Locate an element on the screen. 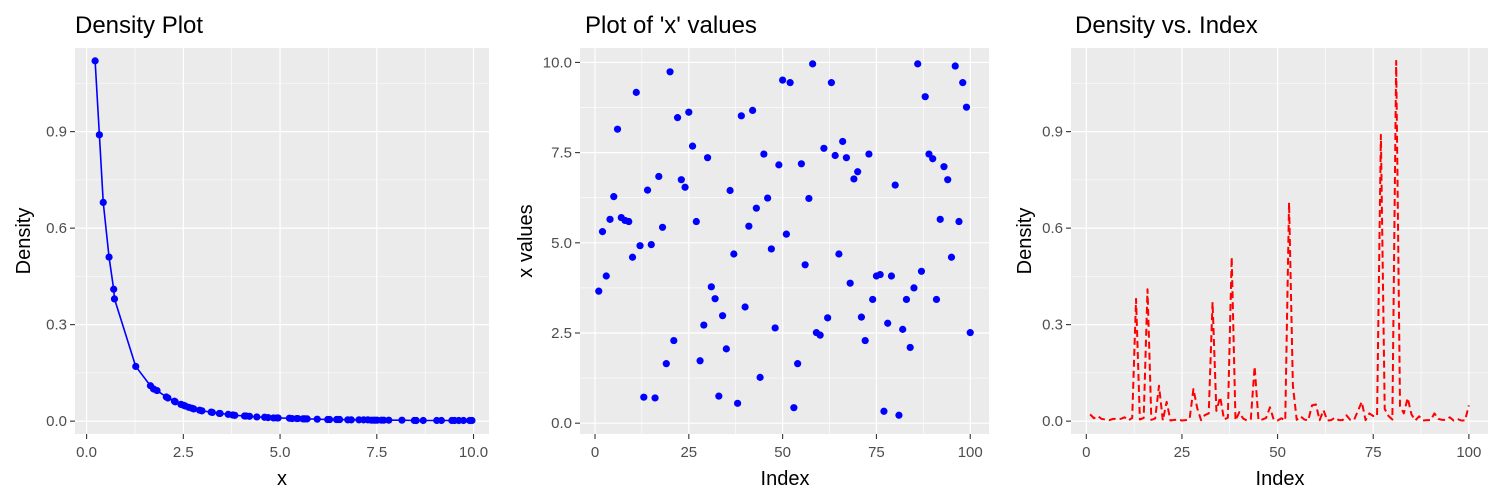  density-vs-index-x-tick-label: 0 is located at coordinates (1086, 452).